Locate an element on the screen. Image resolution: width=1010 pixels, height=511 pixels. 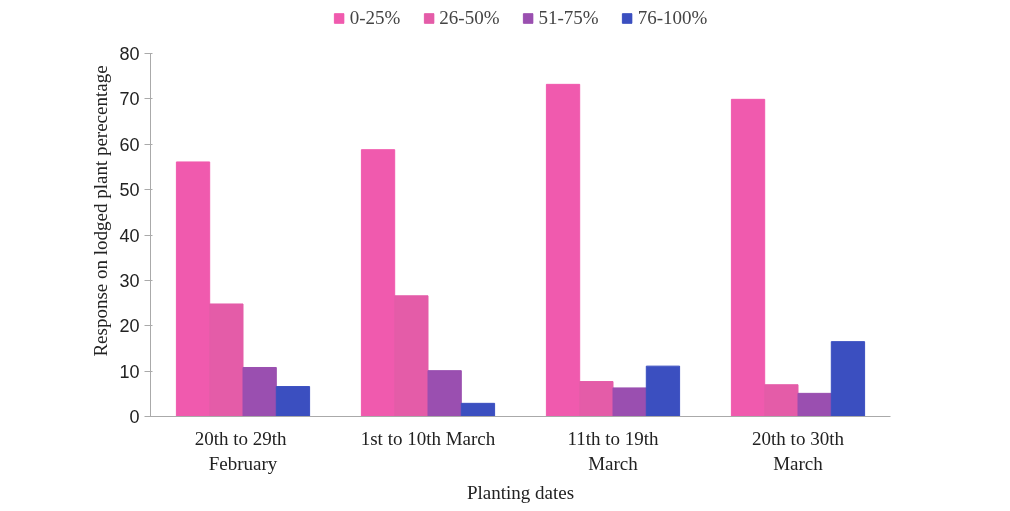
y-tick-label: 30 is located at coordinates (129, 280).